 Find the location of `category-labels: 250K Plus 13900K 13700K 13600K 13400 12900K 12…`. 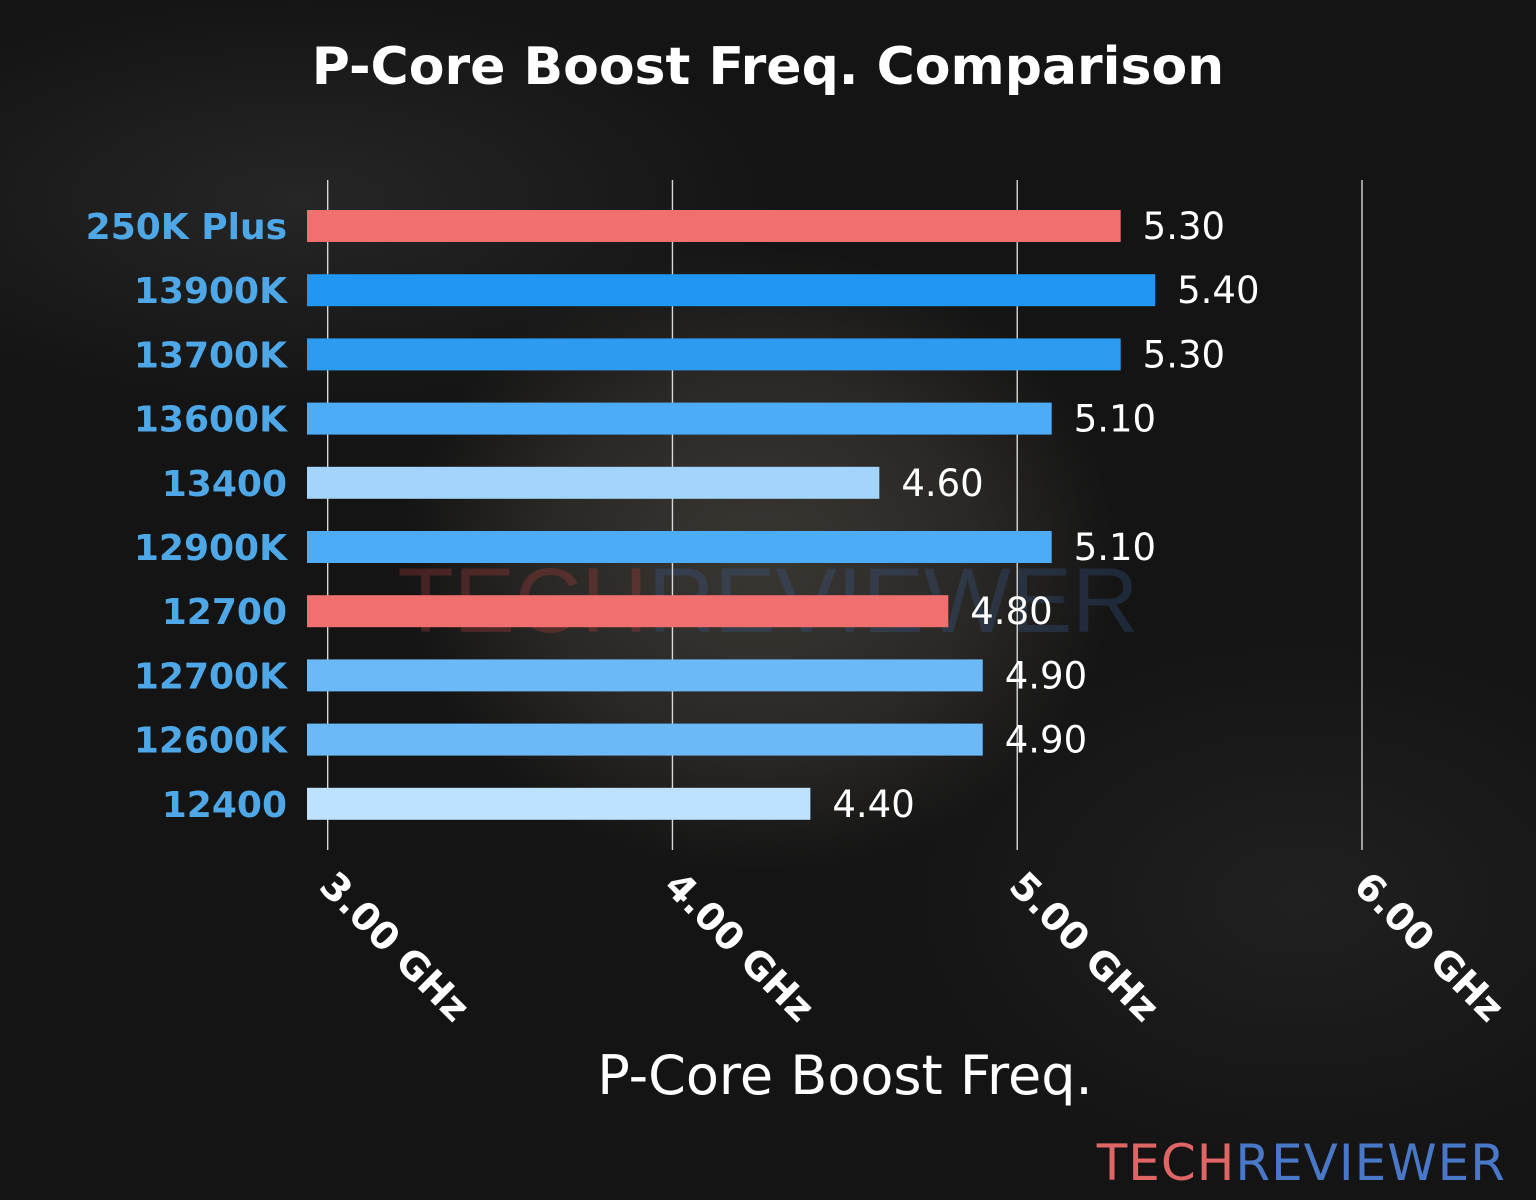

category-labels: 250K Plus 13900K 13700K 13600K 13400 12900K 12… is located at coordinates (187, 516).